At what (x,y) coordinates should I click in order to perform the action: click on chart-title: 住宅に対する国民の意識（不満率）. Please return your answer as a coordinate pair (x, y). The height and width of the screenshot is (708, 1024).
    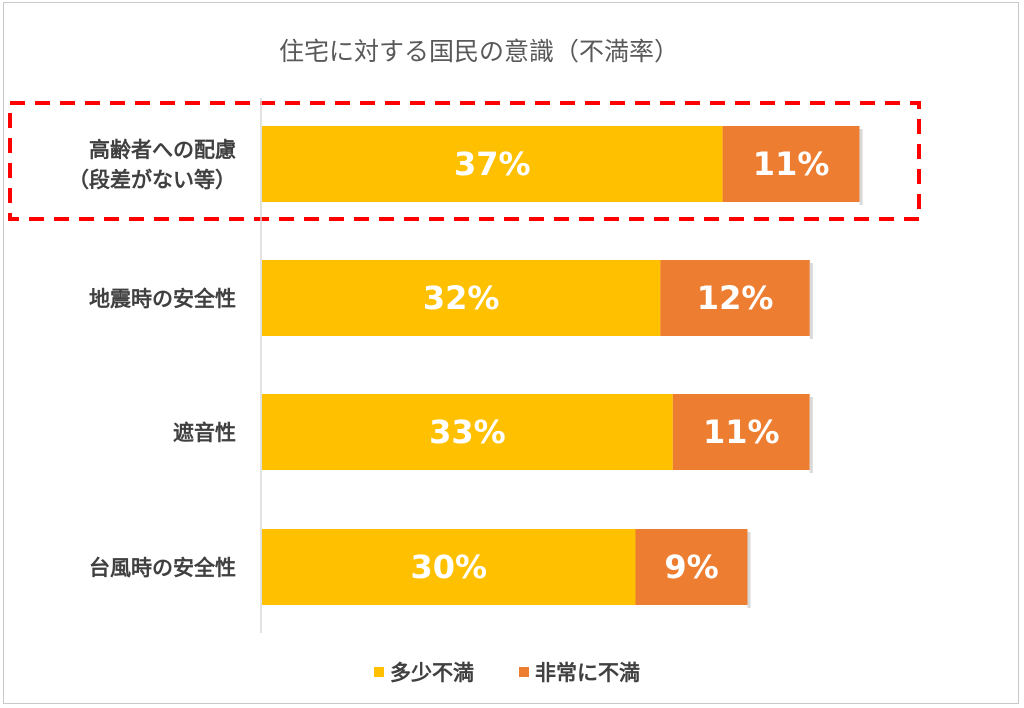
    Looking at the image, I should click on (479, 51).